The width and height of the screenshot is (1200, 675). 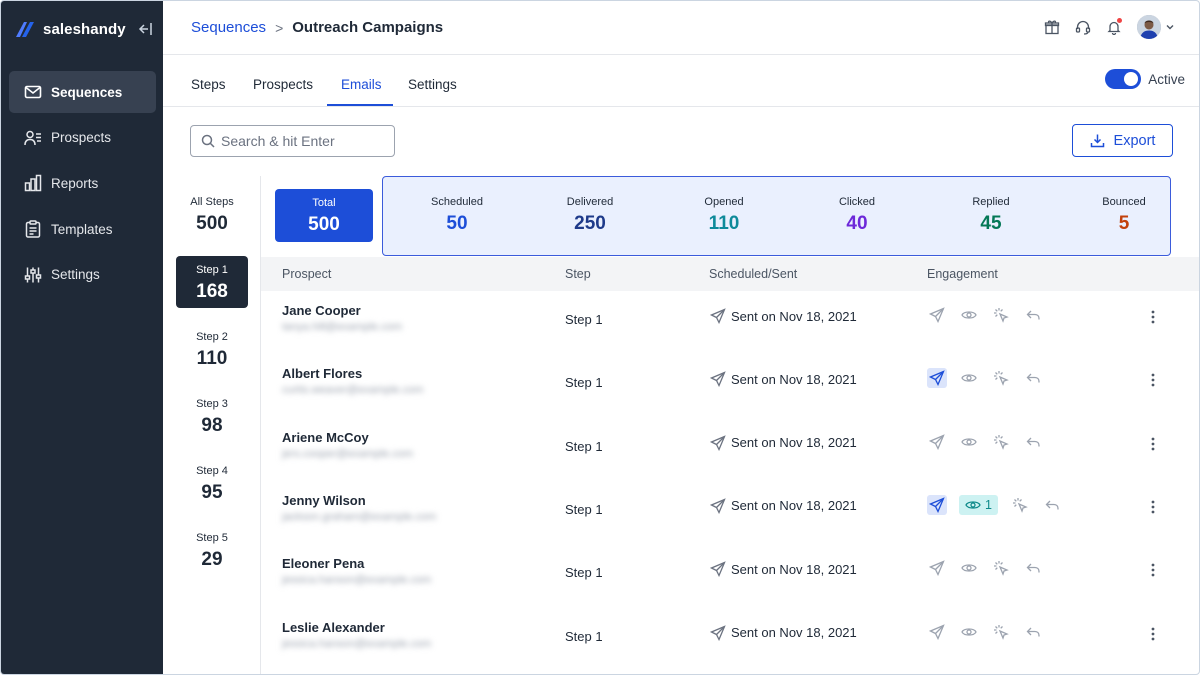 I want to click on step-filter-all: All Steps 500, so click(x=212, y=214).